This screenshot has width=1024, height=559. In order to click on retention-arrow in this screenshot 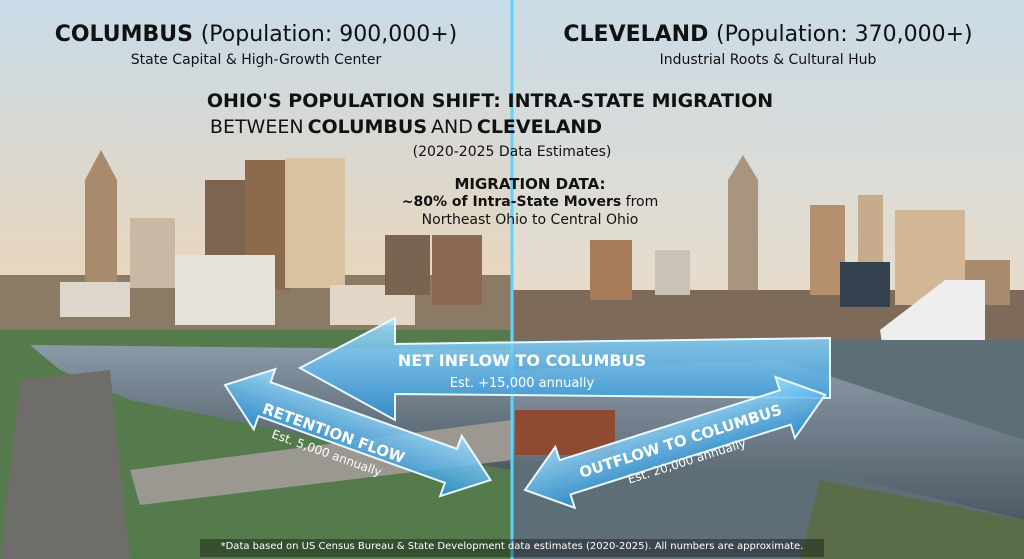, I will do `click(358, 432)`.